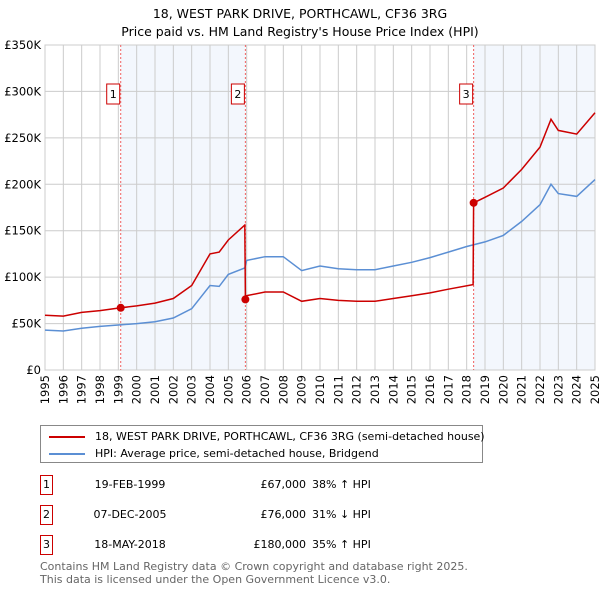 This screenshot has width=600, height=590. I want to click on x-tick-label: 2010, so click(320, 389).